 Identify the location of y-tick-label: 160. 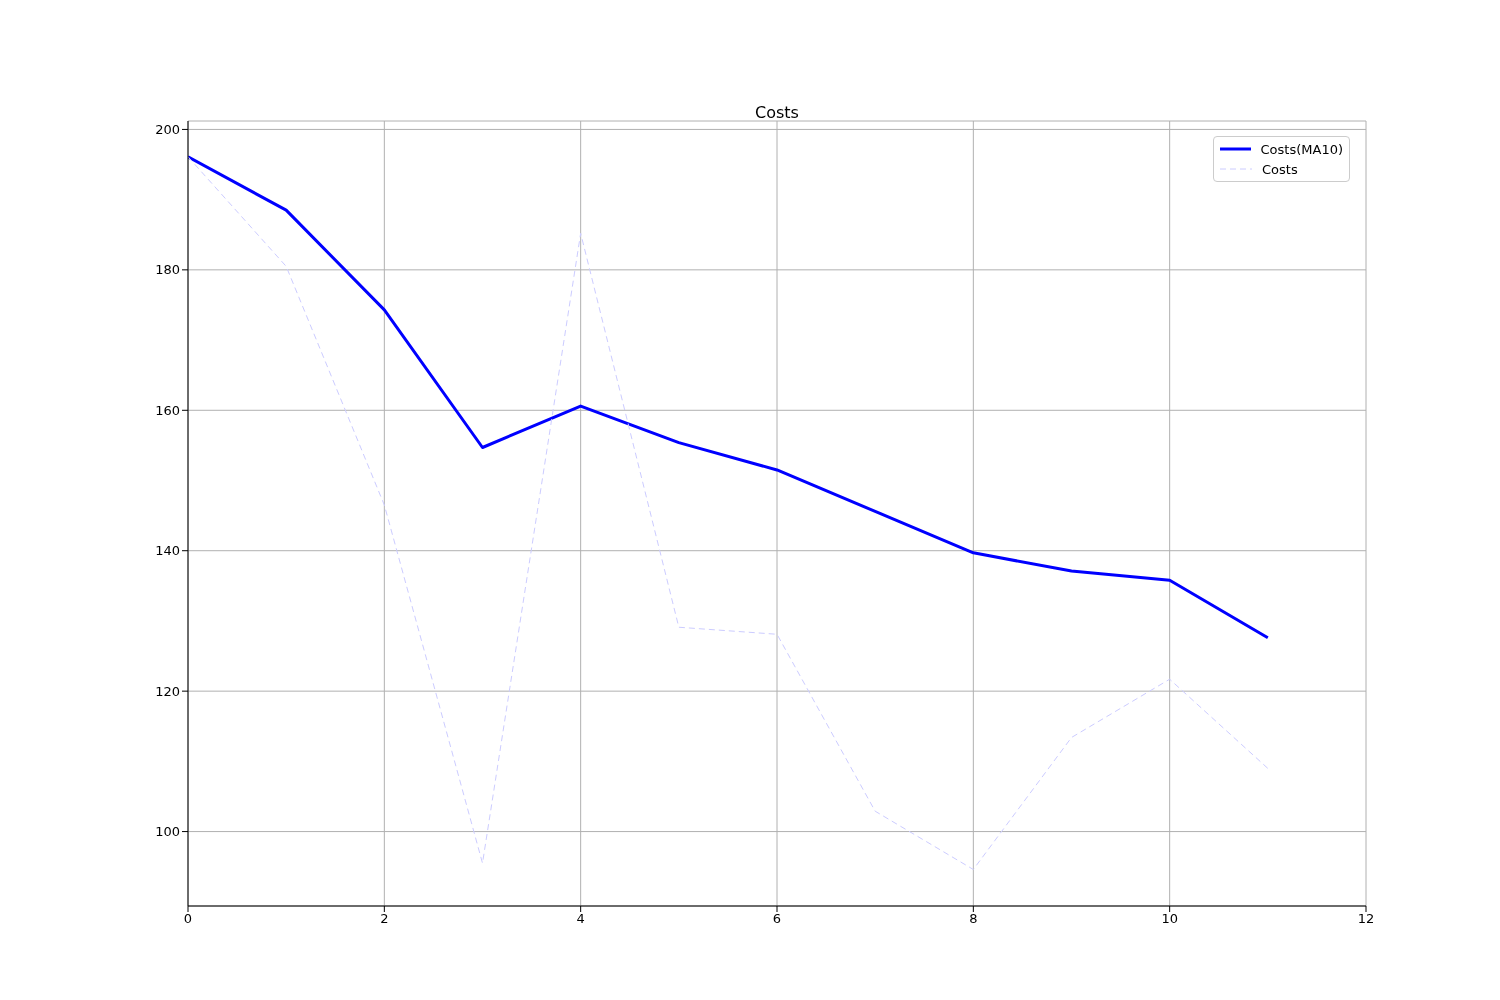
(167, 410).